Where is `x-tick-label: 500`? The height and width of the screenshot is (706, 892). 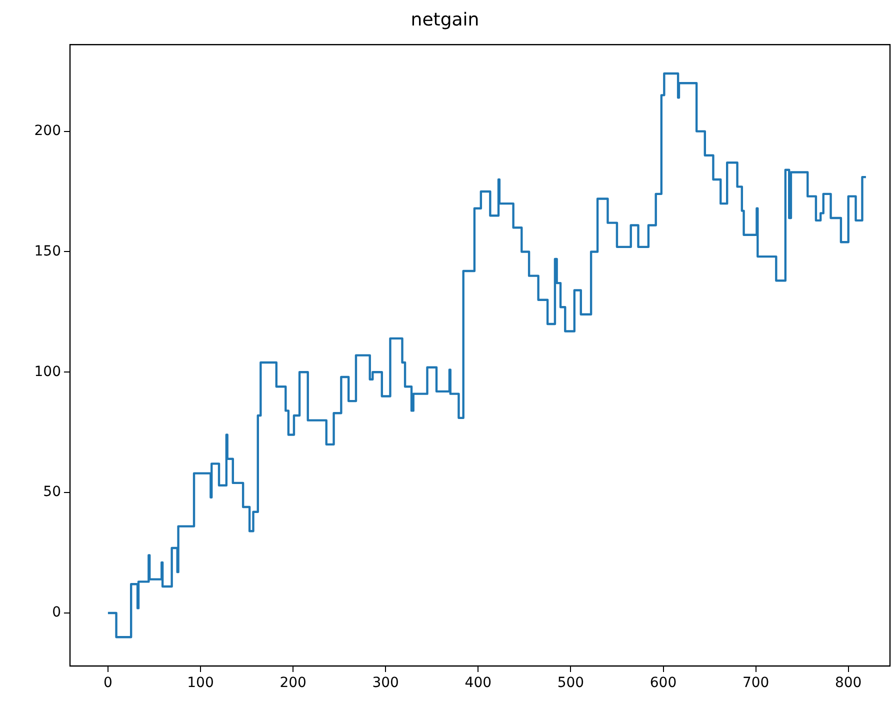
x-tick-label: 500 is located at coordinates (570, 683).